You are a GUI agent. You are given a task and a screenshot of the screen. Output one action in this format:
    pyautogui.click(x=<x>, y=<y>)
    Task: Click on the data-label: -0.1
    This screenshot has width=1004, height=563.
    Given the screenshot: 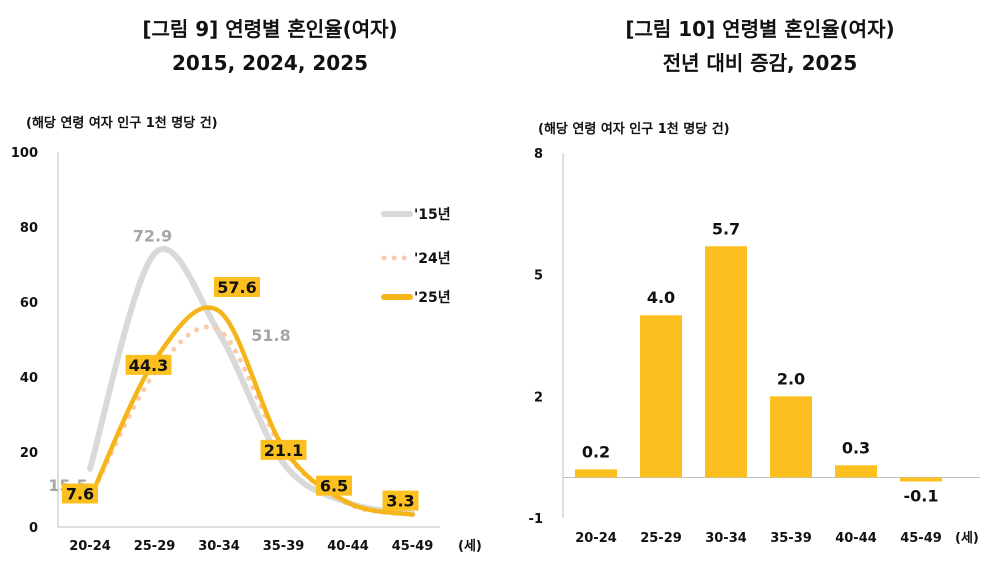 What is the action you would take?
    pyautogui.click(x=921, y=495)
    